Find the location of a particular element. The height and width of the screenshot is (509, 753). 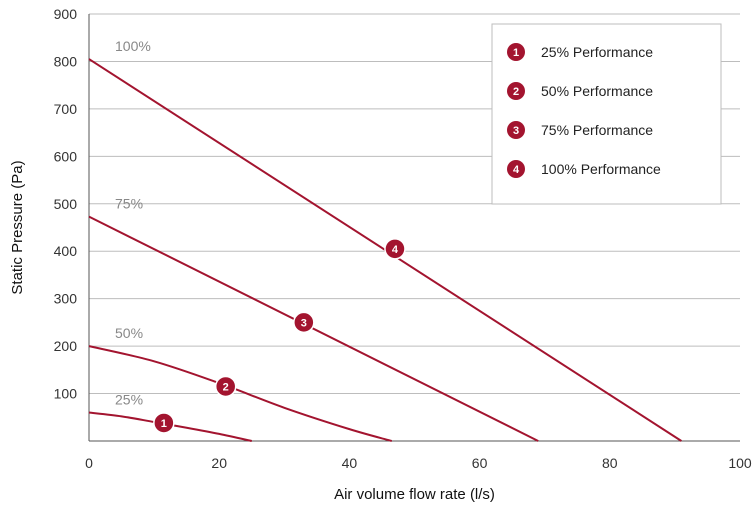

legend-badge-number-3: 3 is located at coordinates (516, 131).